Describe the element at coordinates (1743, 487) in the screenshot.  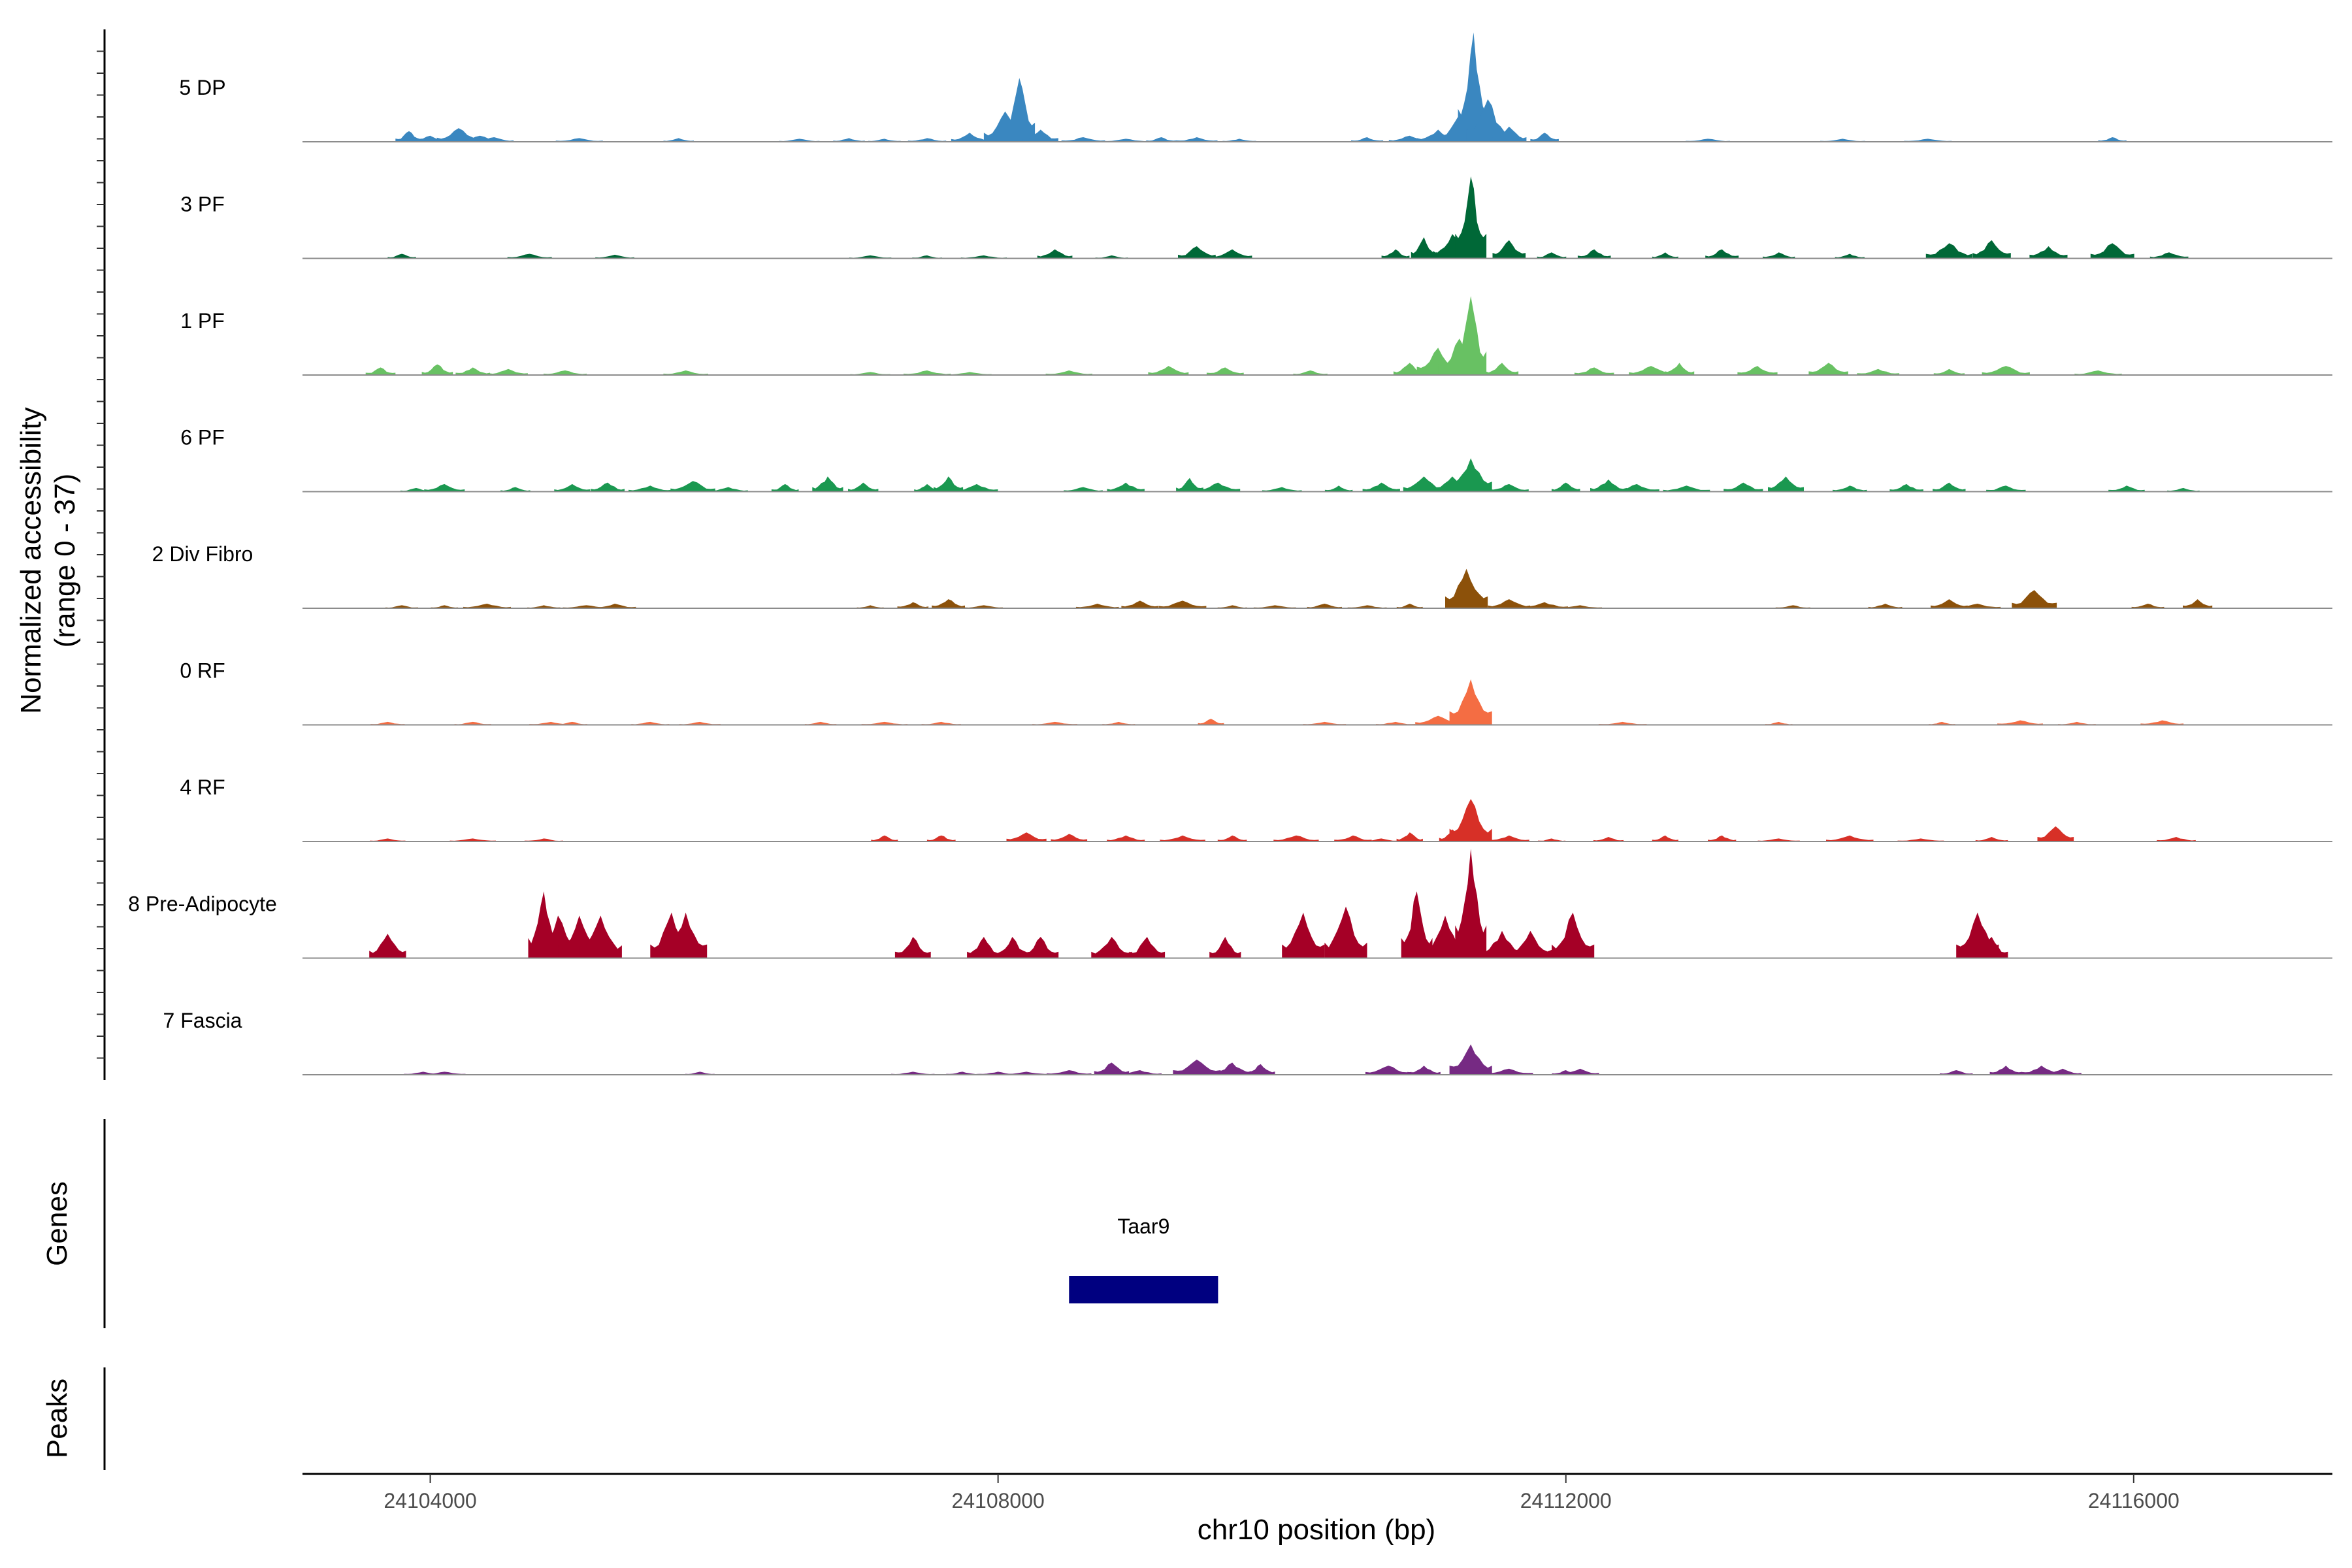
I see `6-pf-peak-29` at that location.